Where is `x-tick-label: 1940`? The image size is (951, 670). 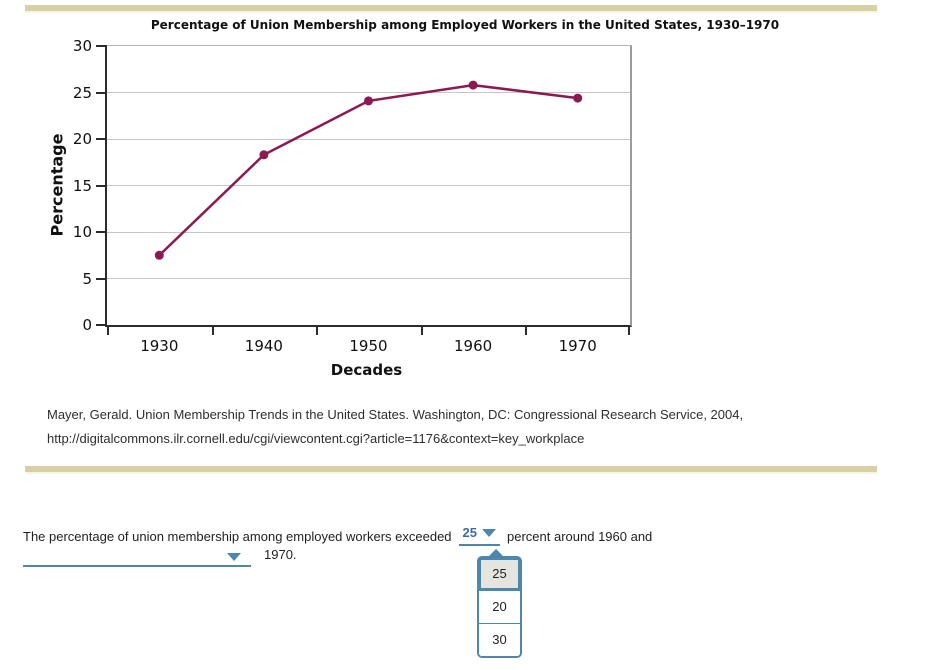 x-tick-label: 1940 is located at coordinates (263, 346).